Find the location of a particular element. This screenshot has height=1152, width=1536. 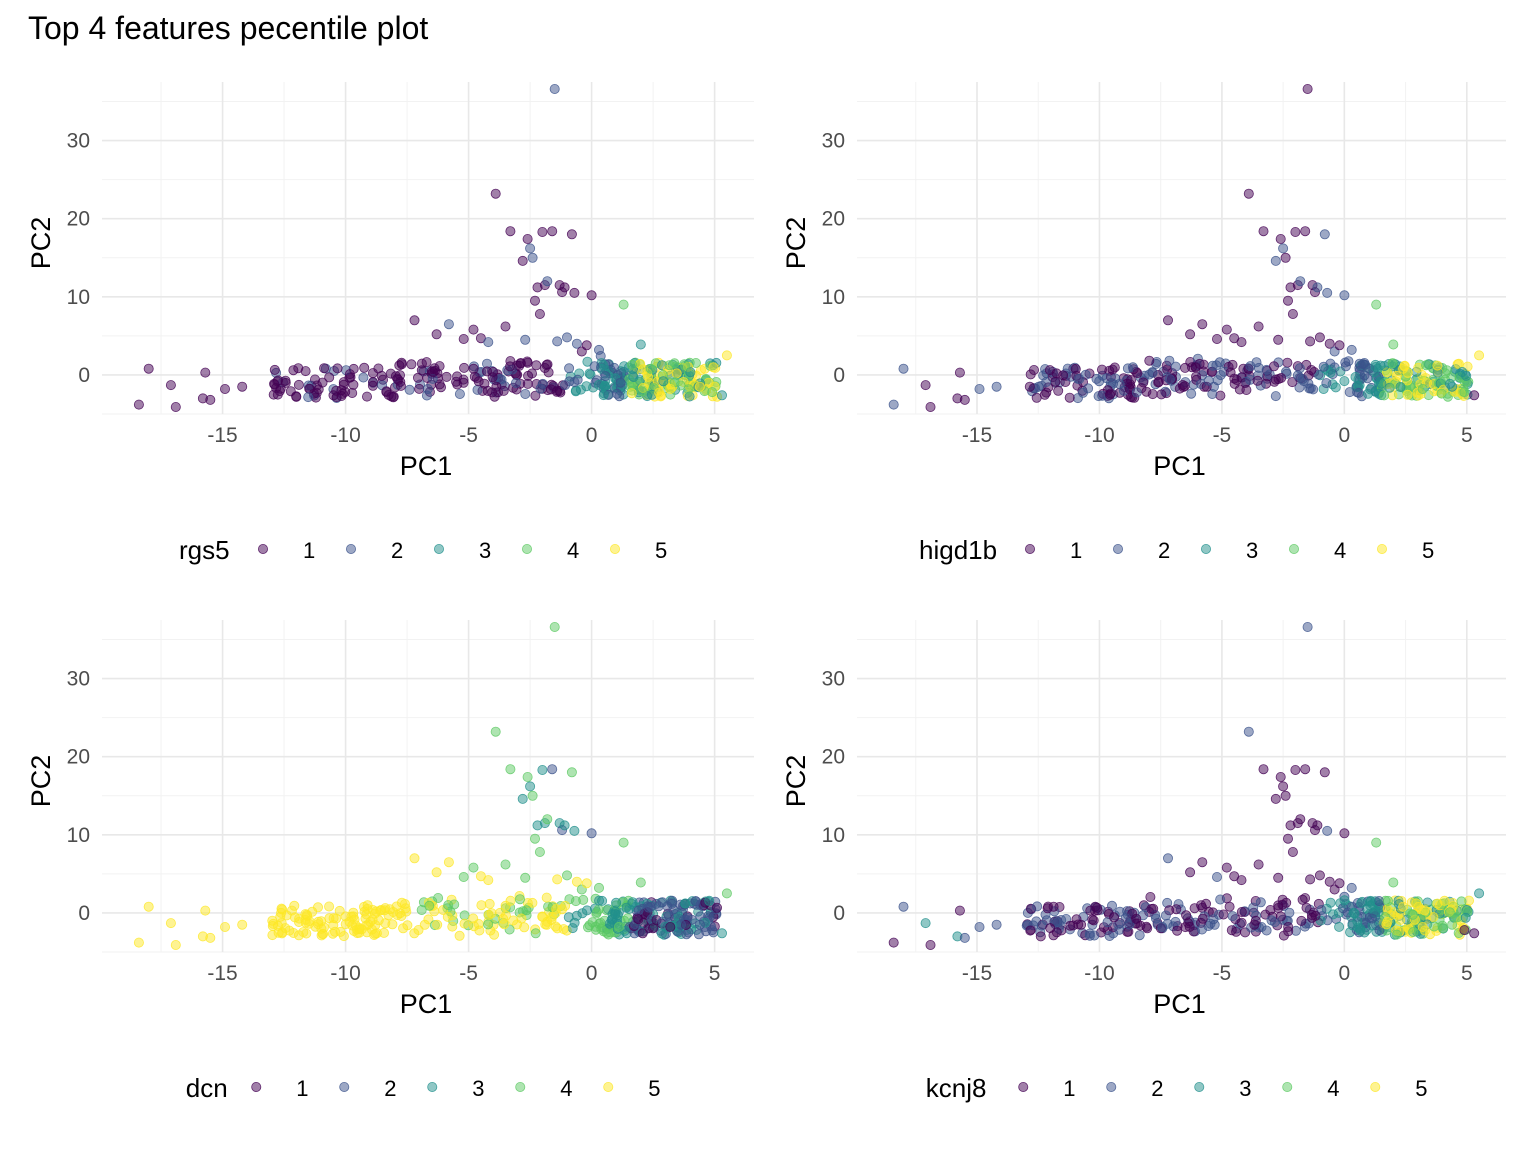

legend-label: 5 is located at coordinates (1421, 1088).